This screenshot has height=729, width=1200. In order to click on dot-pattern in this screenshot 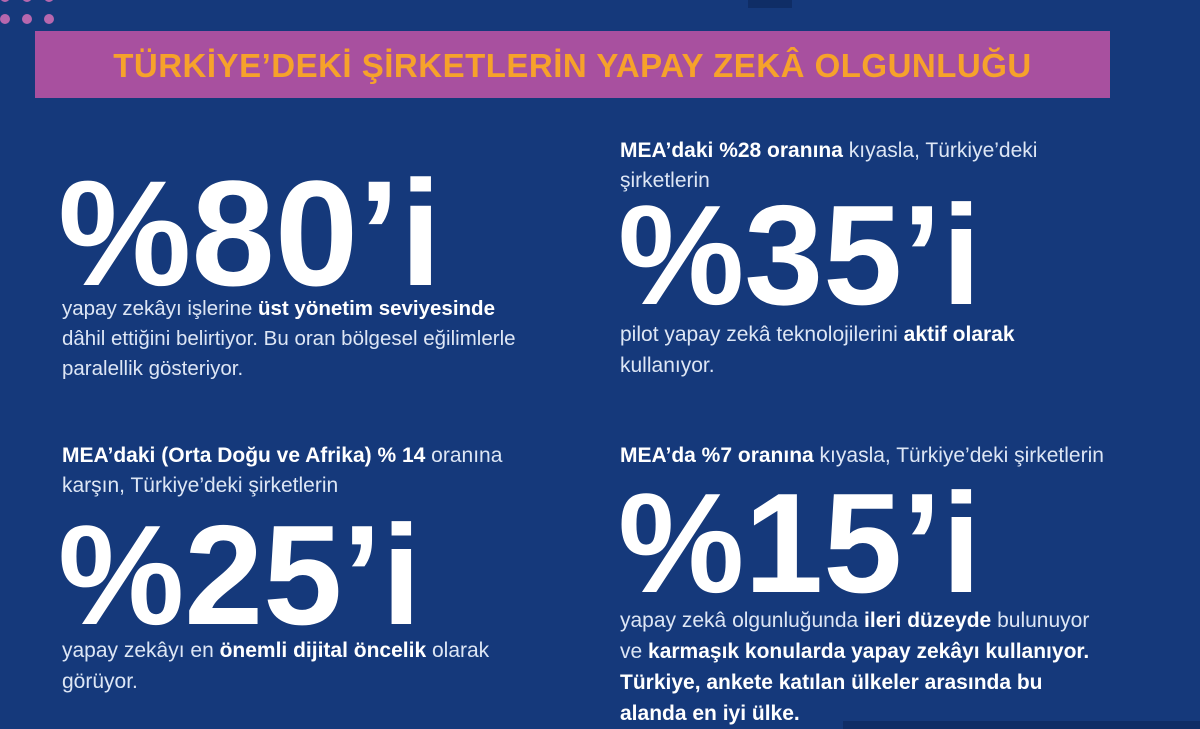, I will do `click(30, 12)`.